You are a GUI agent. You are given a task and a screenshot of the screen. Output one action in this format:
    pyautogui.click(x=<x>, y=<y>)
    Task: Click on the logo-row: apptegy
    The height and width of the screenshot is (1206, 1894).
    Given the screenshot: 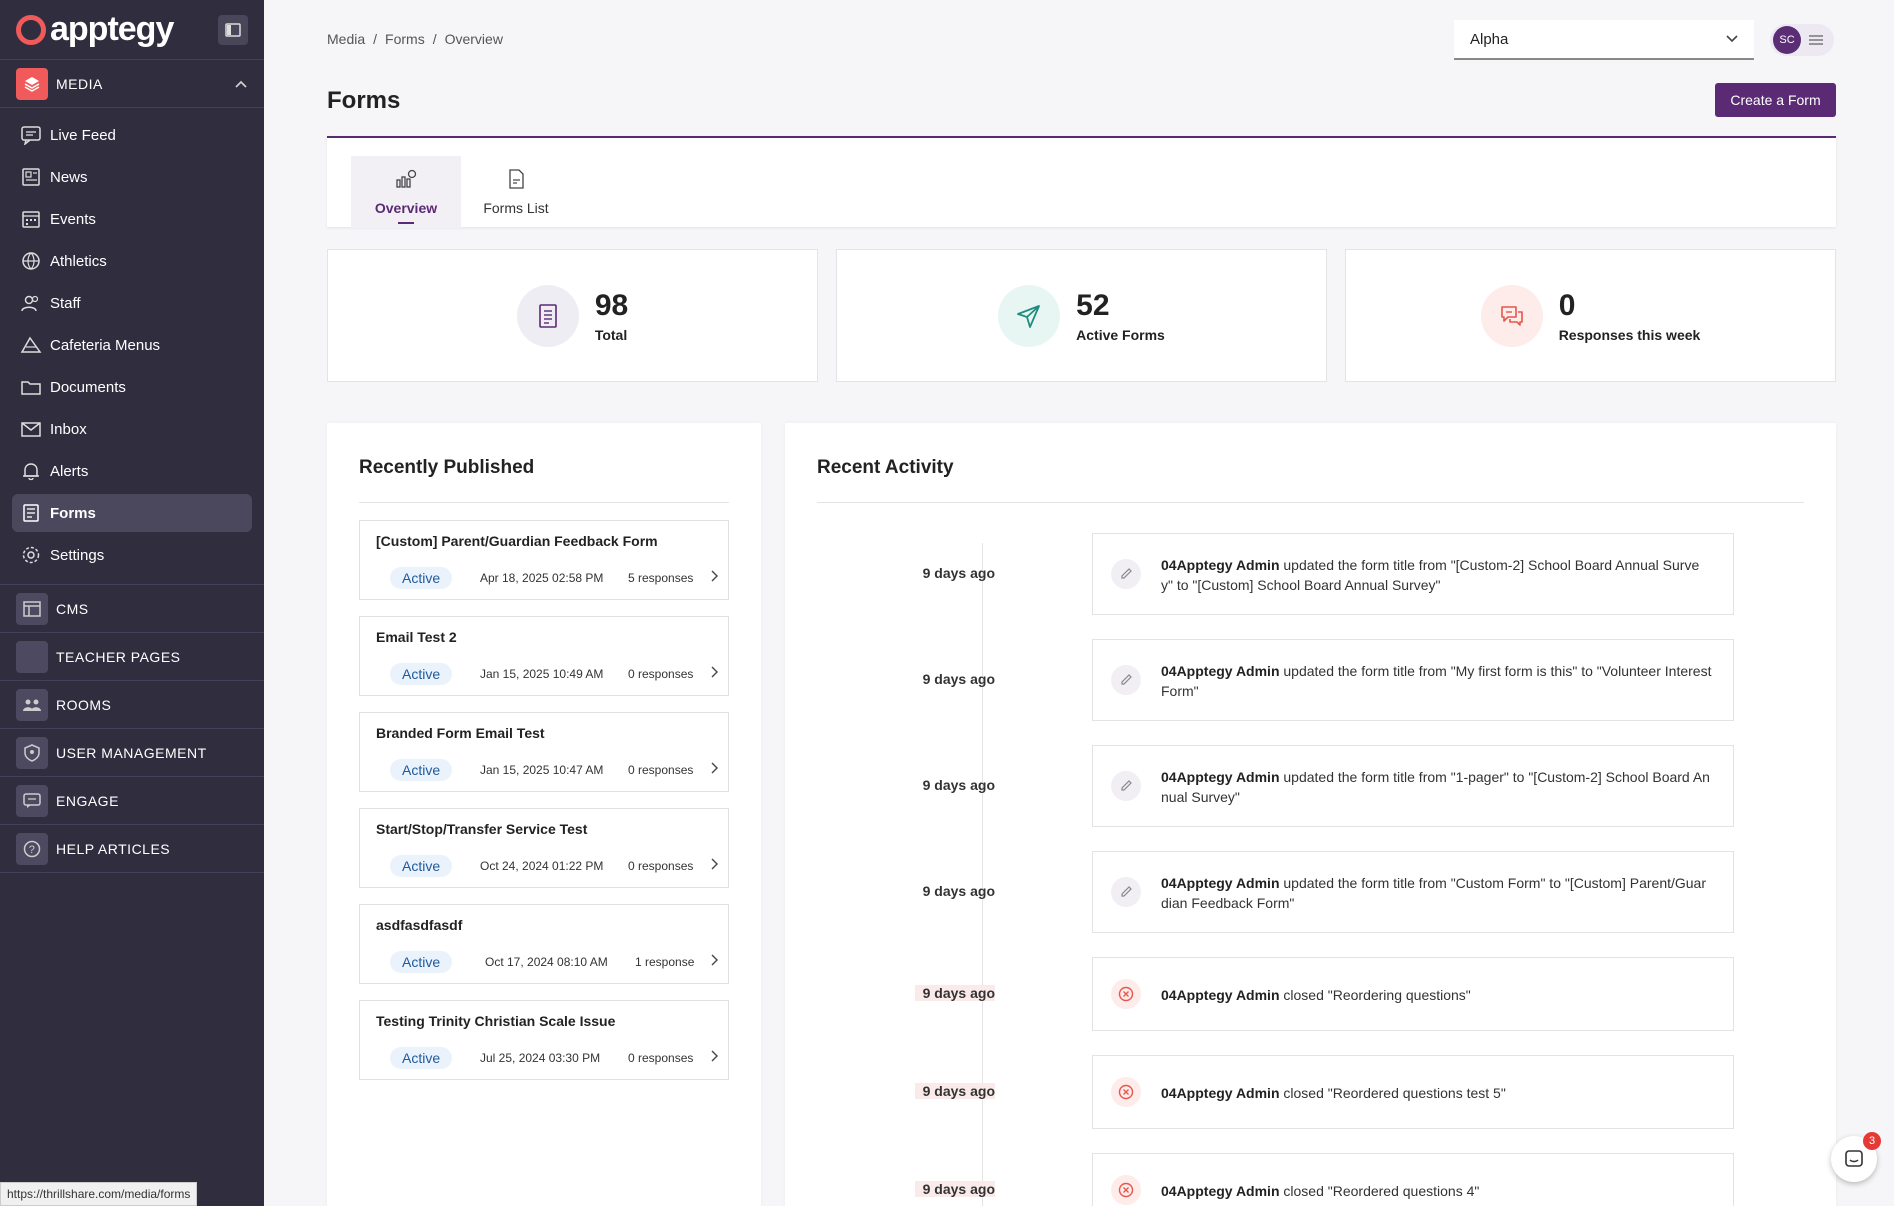 What is the action you would take?
    pyautogui.click(x=132, y=30)
    